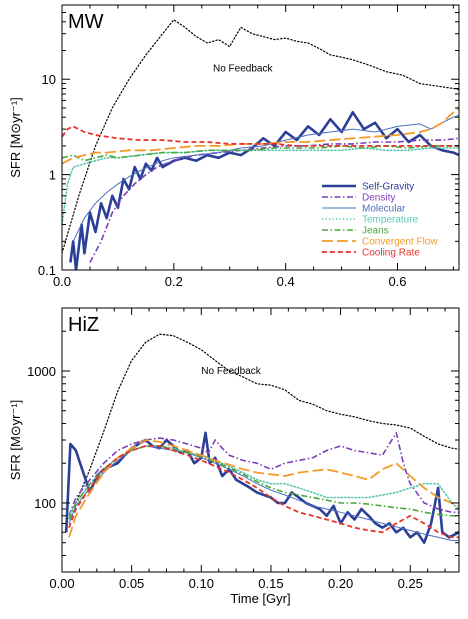 The image size is (468, 619). What do you see at coordinates (41, 371) in the screenshot?
I see `y-tick-label: 1000` at bounding box center [41, 371].